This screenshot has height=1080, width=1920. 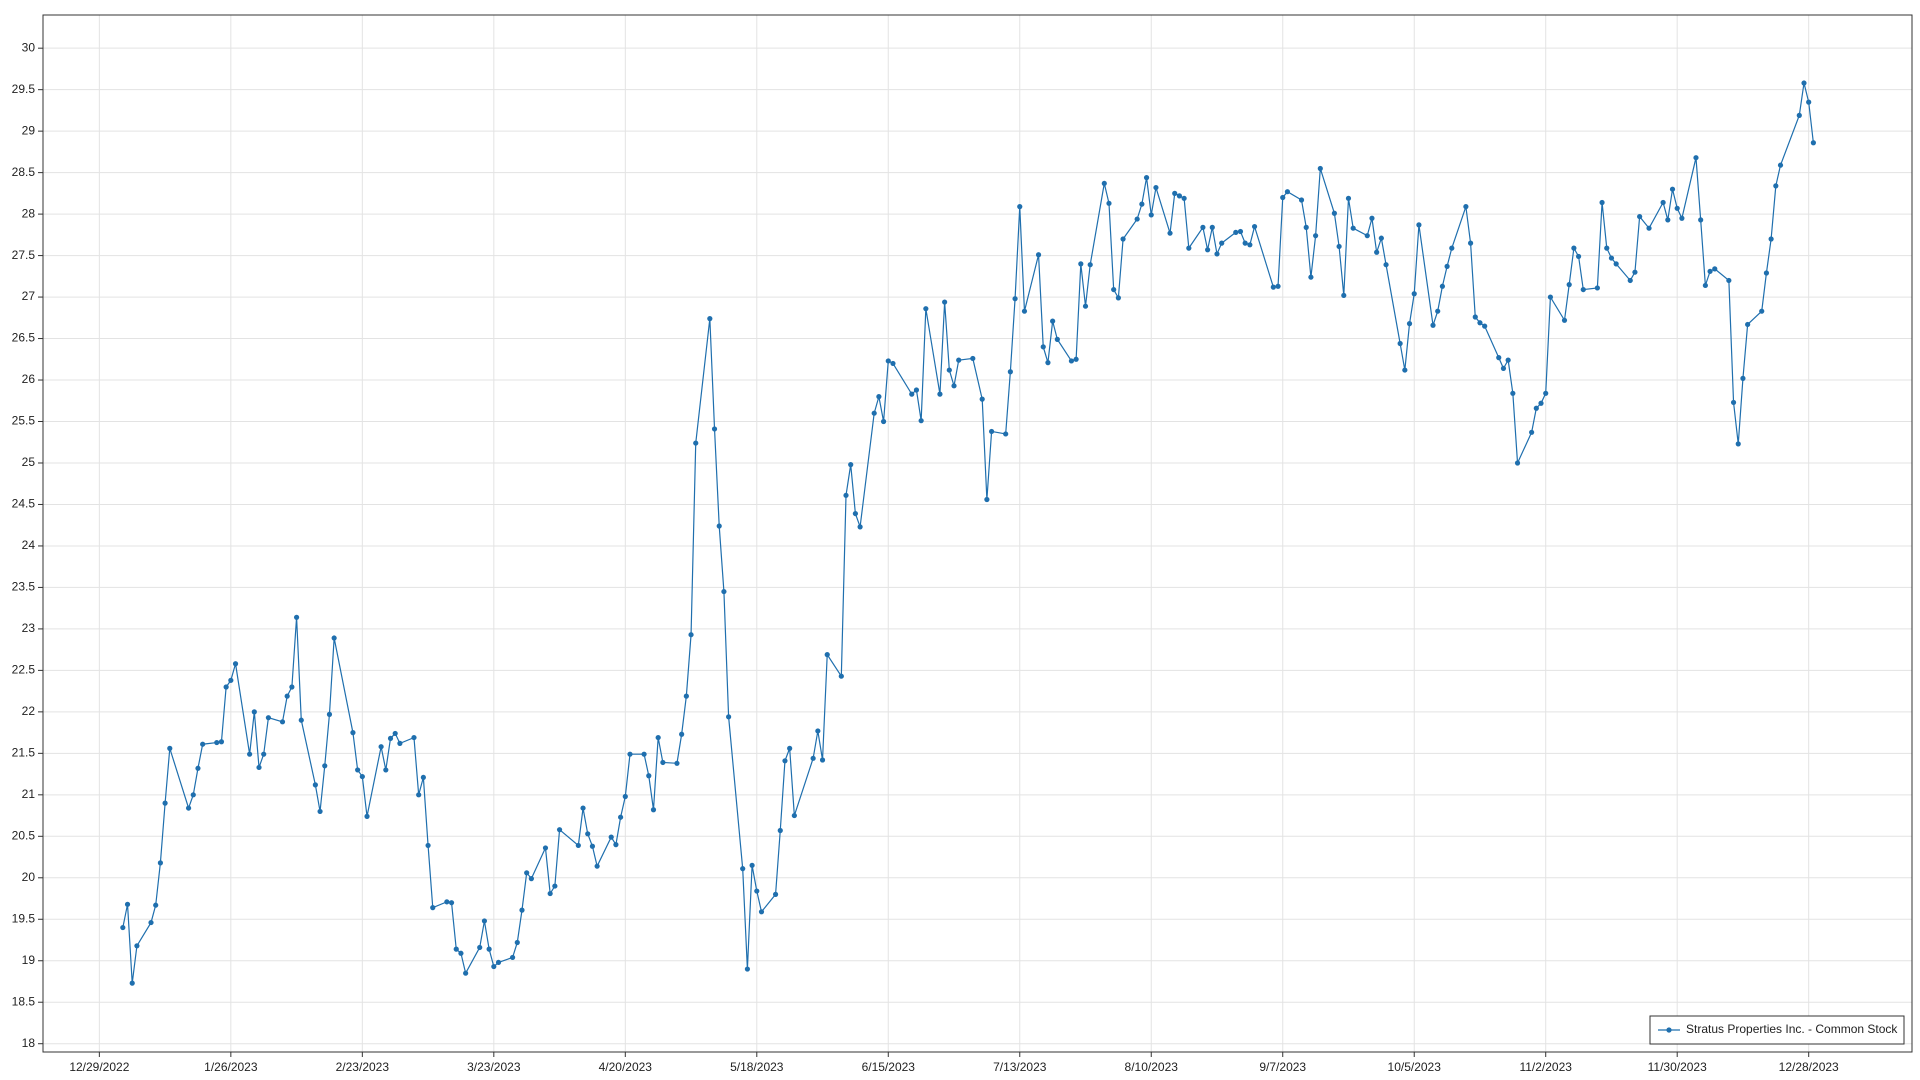 I want to click on x-tick-label: 8/10/2023, so click(x=1152, y=1067).